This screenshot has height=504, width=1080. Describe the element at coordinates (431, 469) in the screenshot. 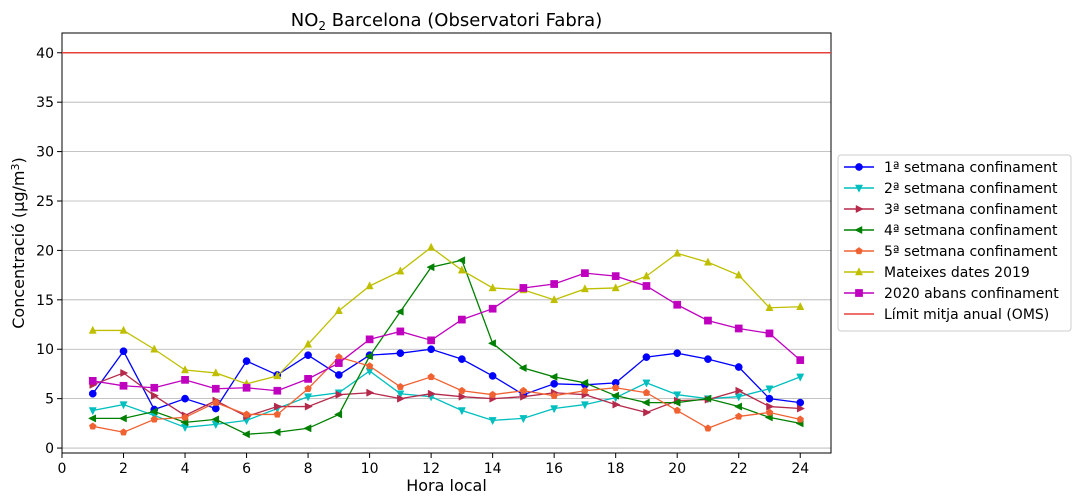

I see `x-tick-label: 12` at that location.